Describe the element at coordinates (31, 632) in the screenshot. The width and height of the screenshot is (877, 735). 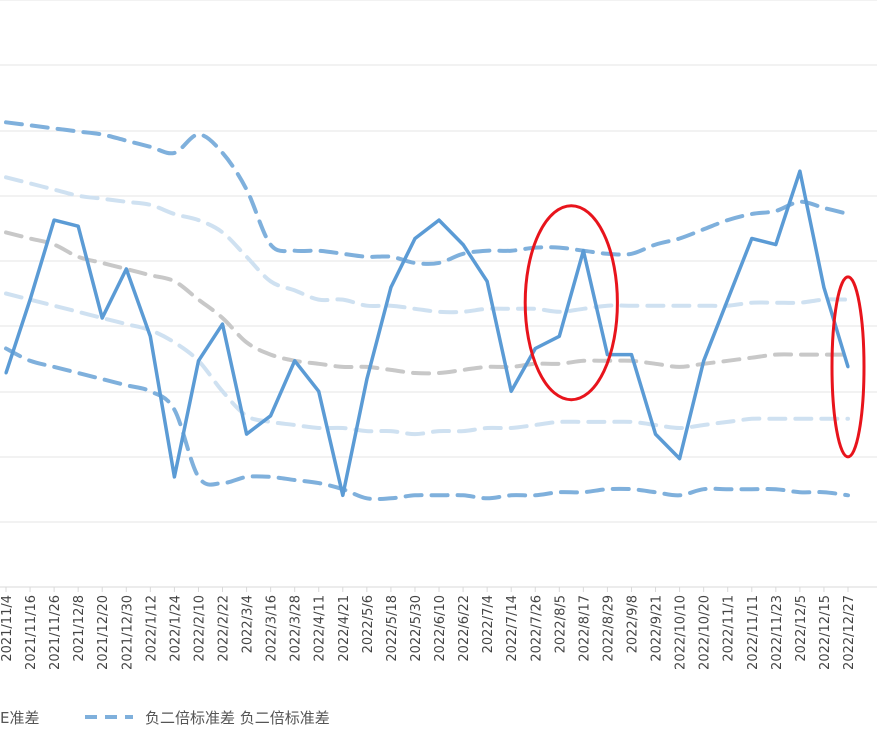
I see `x-tick-label-1: 2021/11/16` at that location.